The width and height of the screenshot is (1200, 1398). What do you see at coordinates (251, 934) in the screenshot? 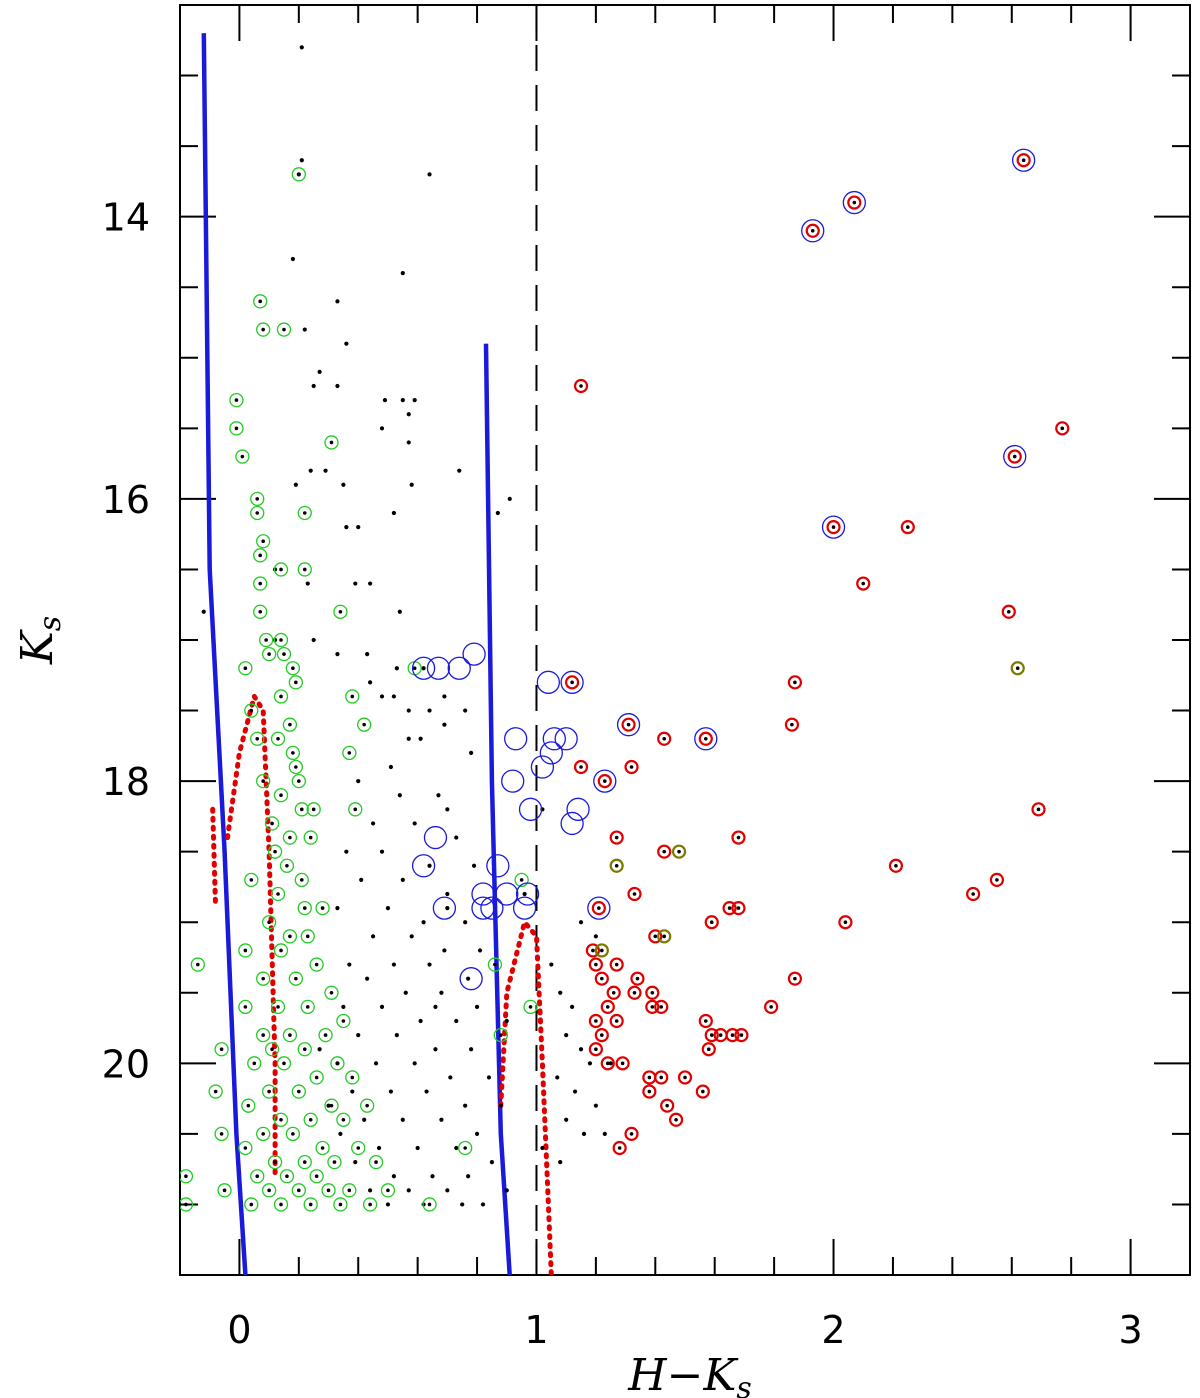
I see `red-dotted-curve` at bounding box center [251, 934].